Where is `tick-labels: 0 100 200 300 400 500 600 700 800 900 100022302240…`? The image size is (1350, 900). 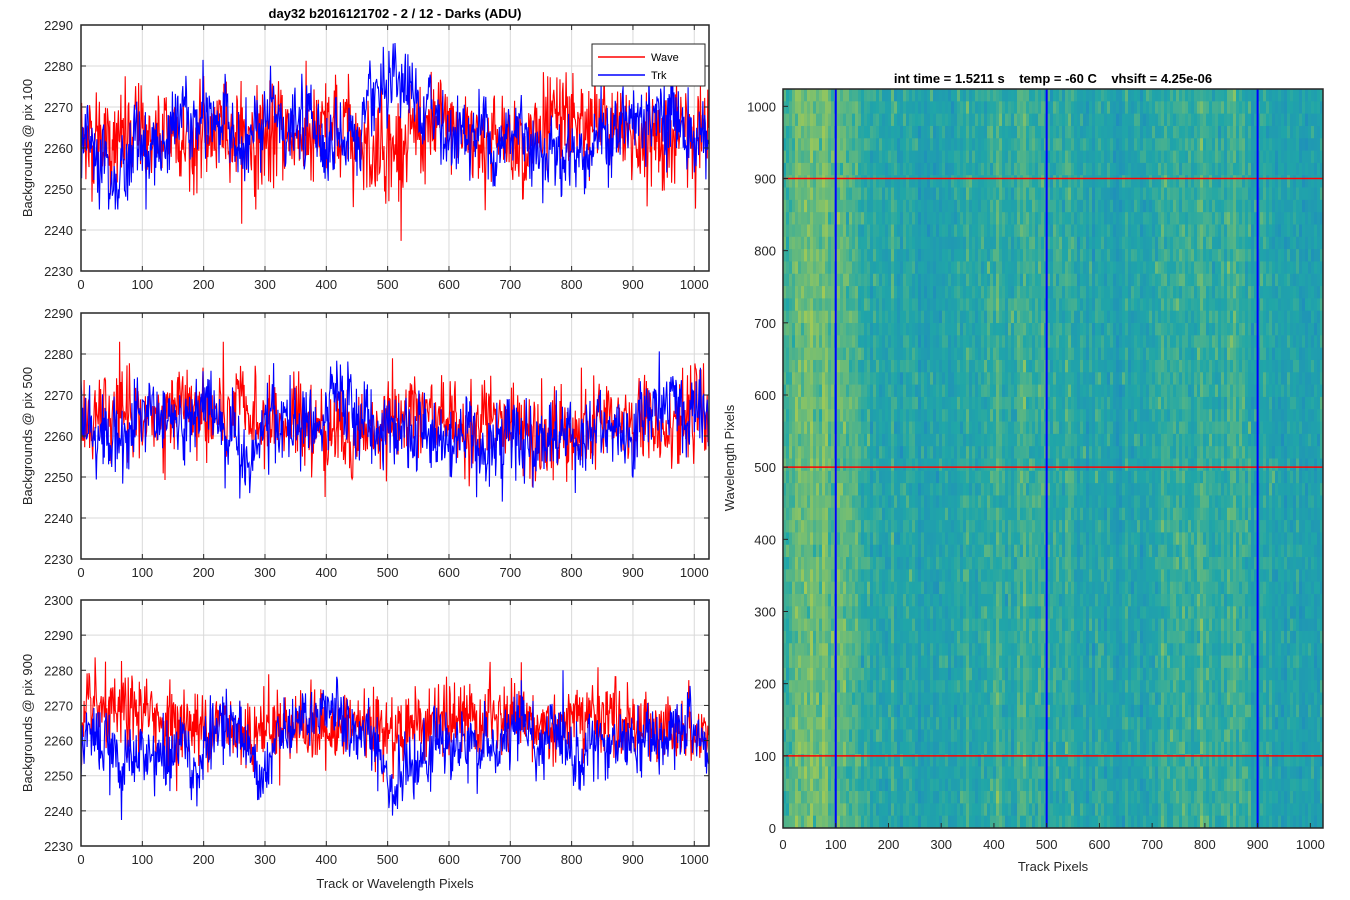 tick-labels: 0 100 200 300 400 500 600 700 800 900 100022302240… is located at coordinates (376, 155).